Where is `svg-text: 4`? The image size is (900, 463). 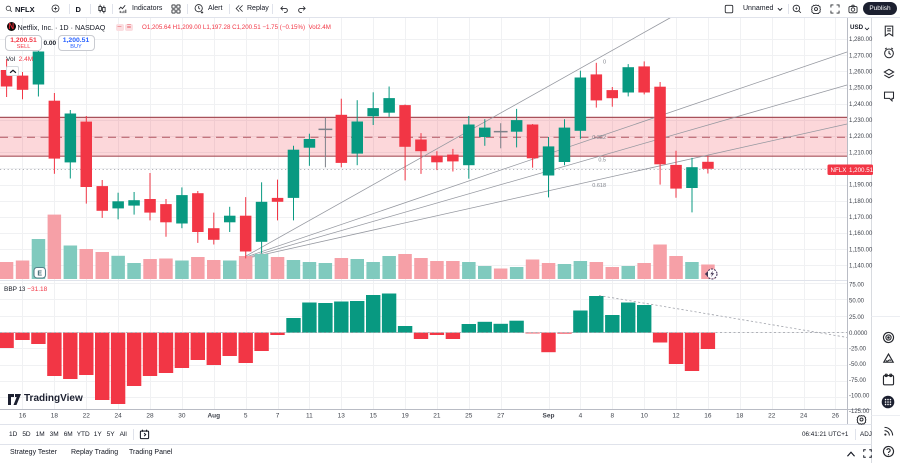 svg-text: 4 is located at coordinates (581, 416).